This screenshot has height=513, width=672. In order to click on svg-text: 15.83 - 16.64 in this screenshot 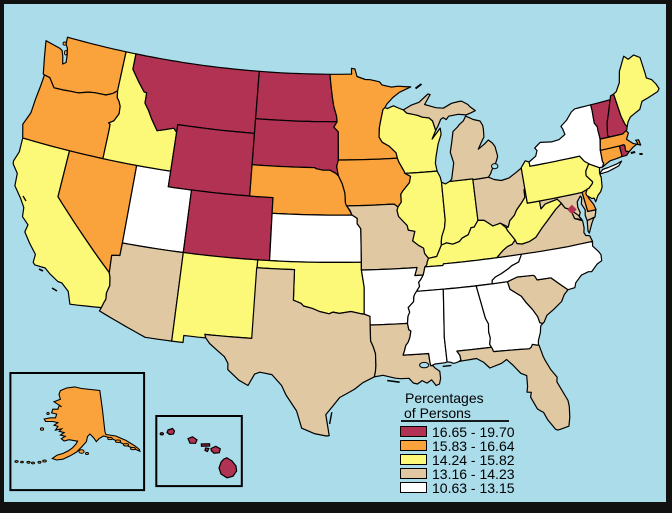, I will do `click(473, 446)`.